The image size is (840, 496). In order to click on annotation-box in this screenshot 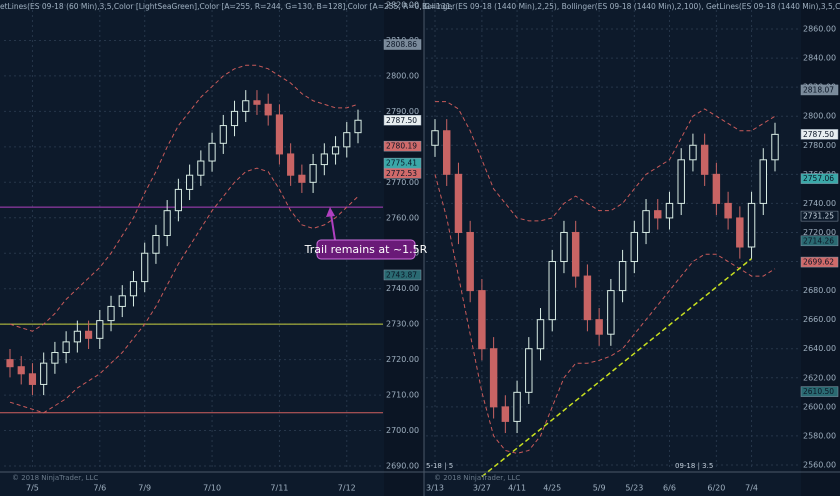, I will do `click(366, 249)`.